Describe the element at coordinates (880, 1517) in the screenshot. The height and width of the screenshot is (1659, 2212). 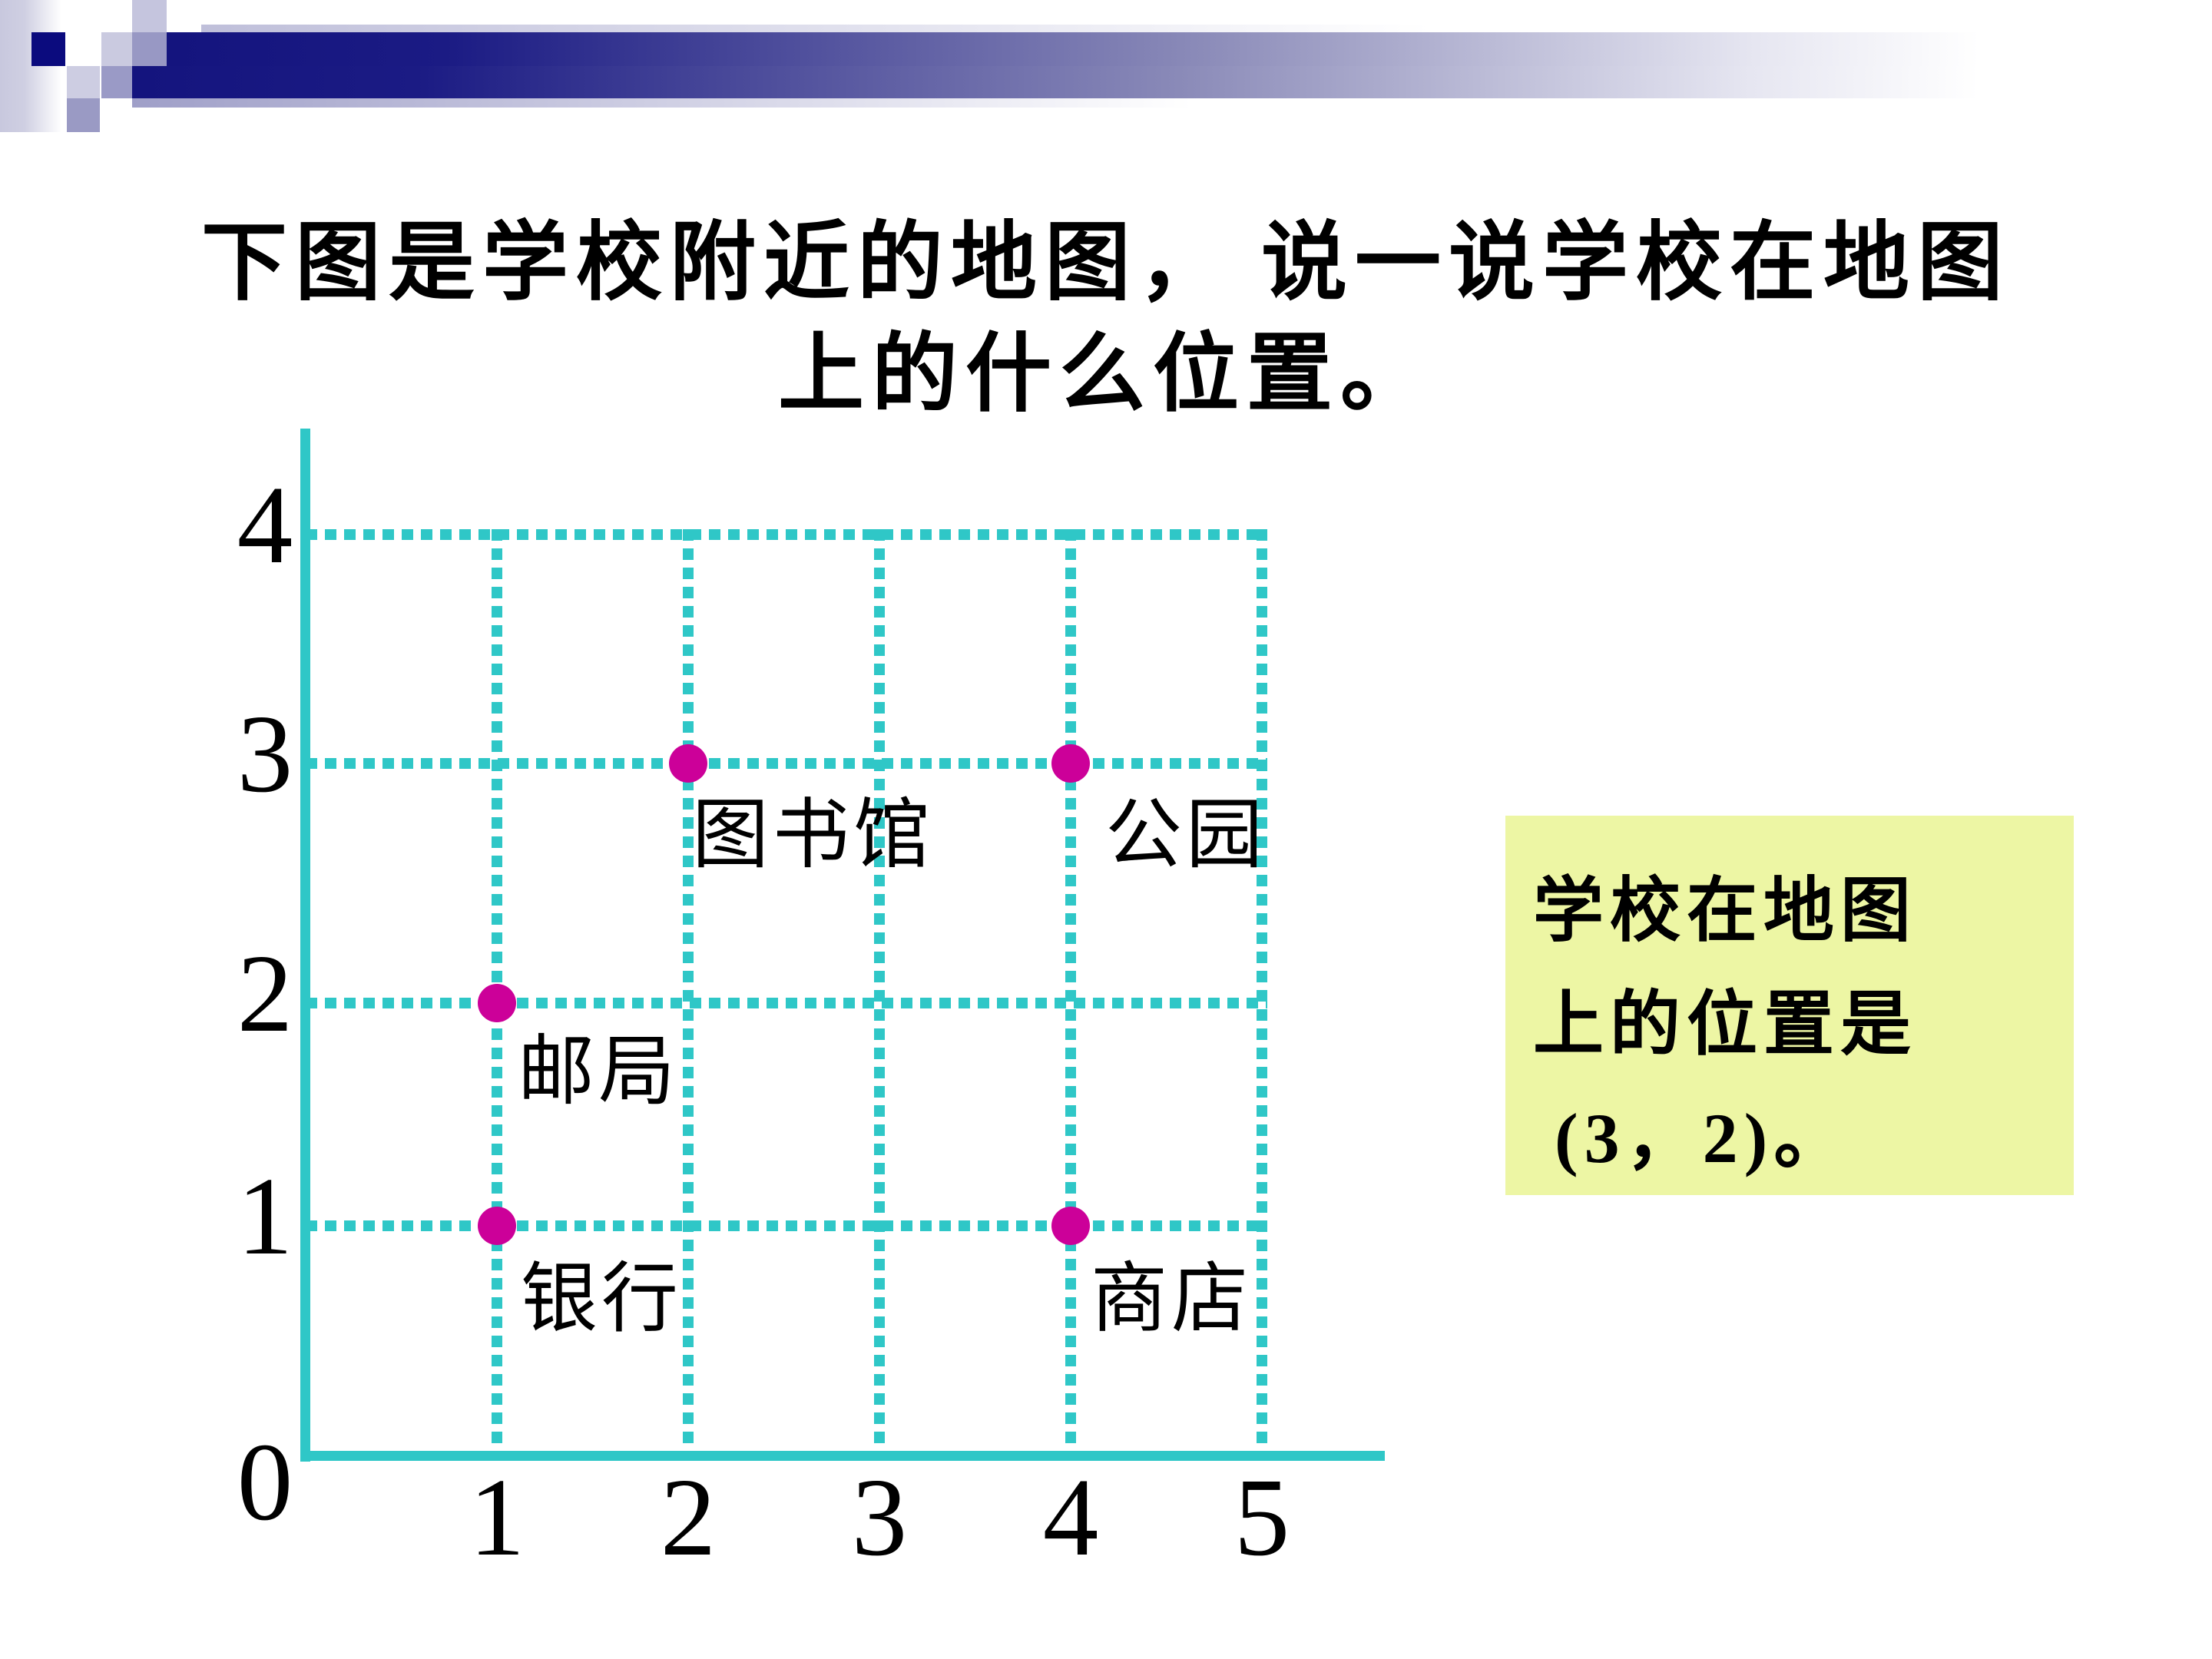
I see `x-axis-tick-label: 3` at that location.